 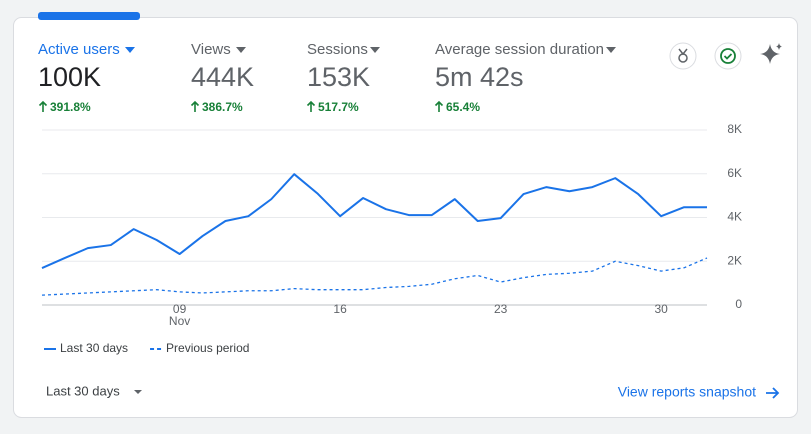 I want to click on insight-button, so click(x=683, y=56).